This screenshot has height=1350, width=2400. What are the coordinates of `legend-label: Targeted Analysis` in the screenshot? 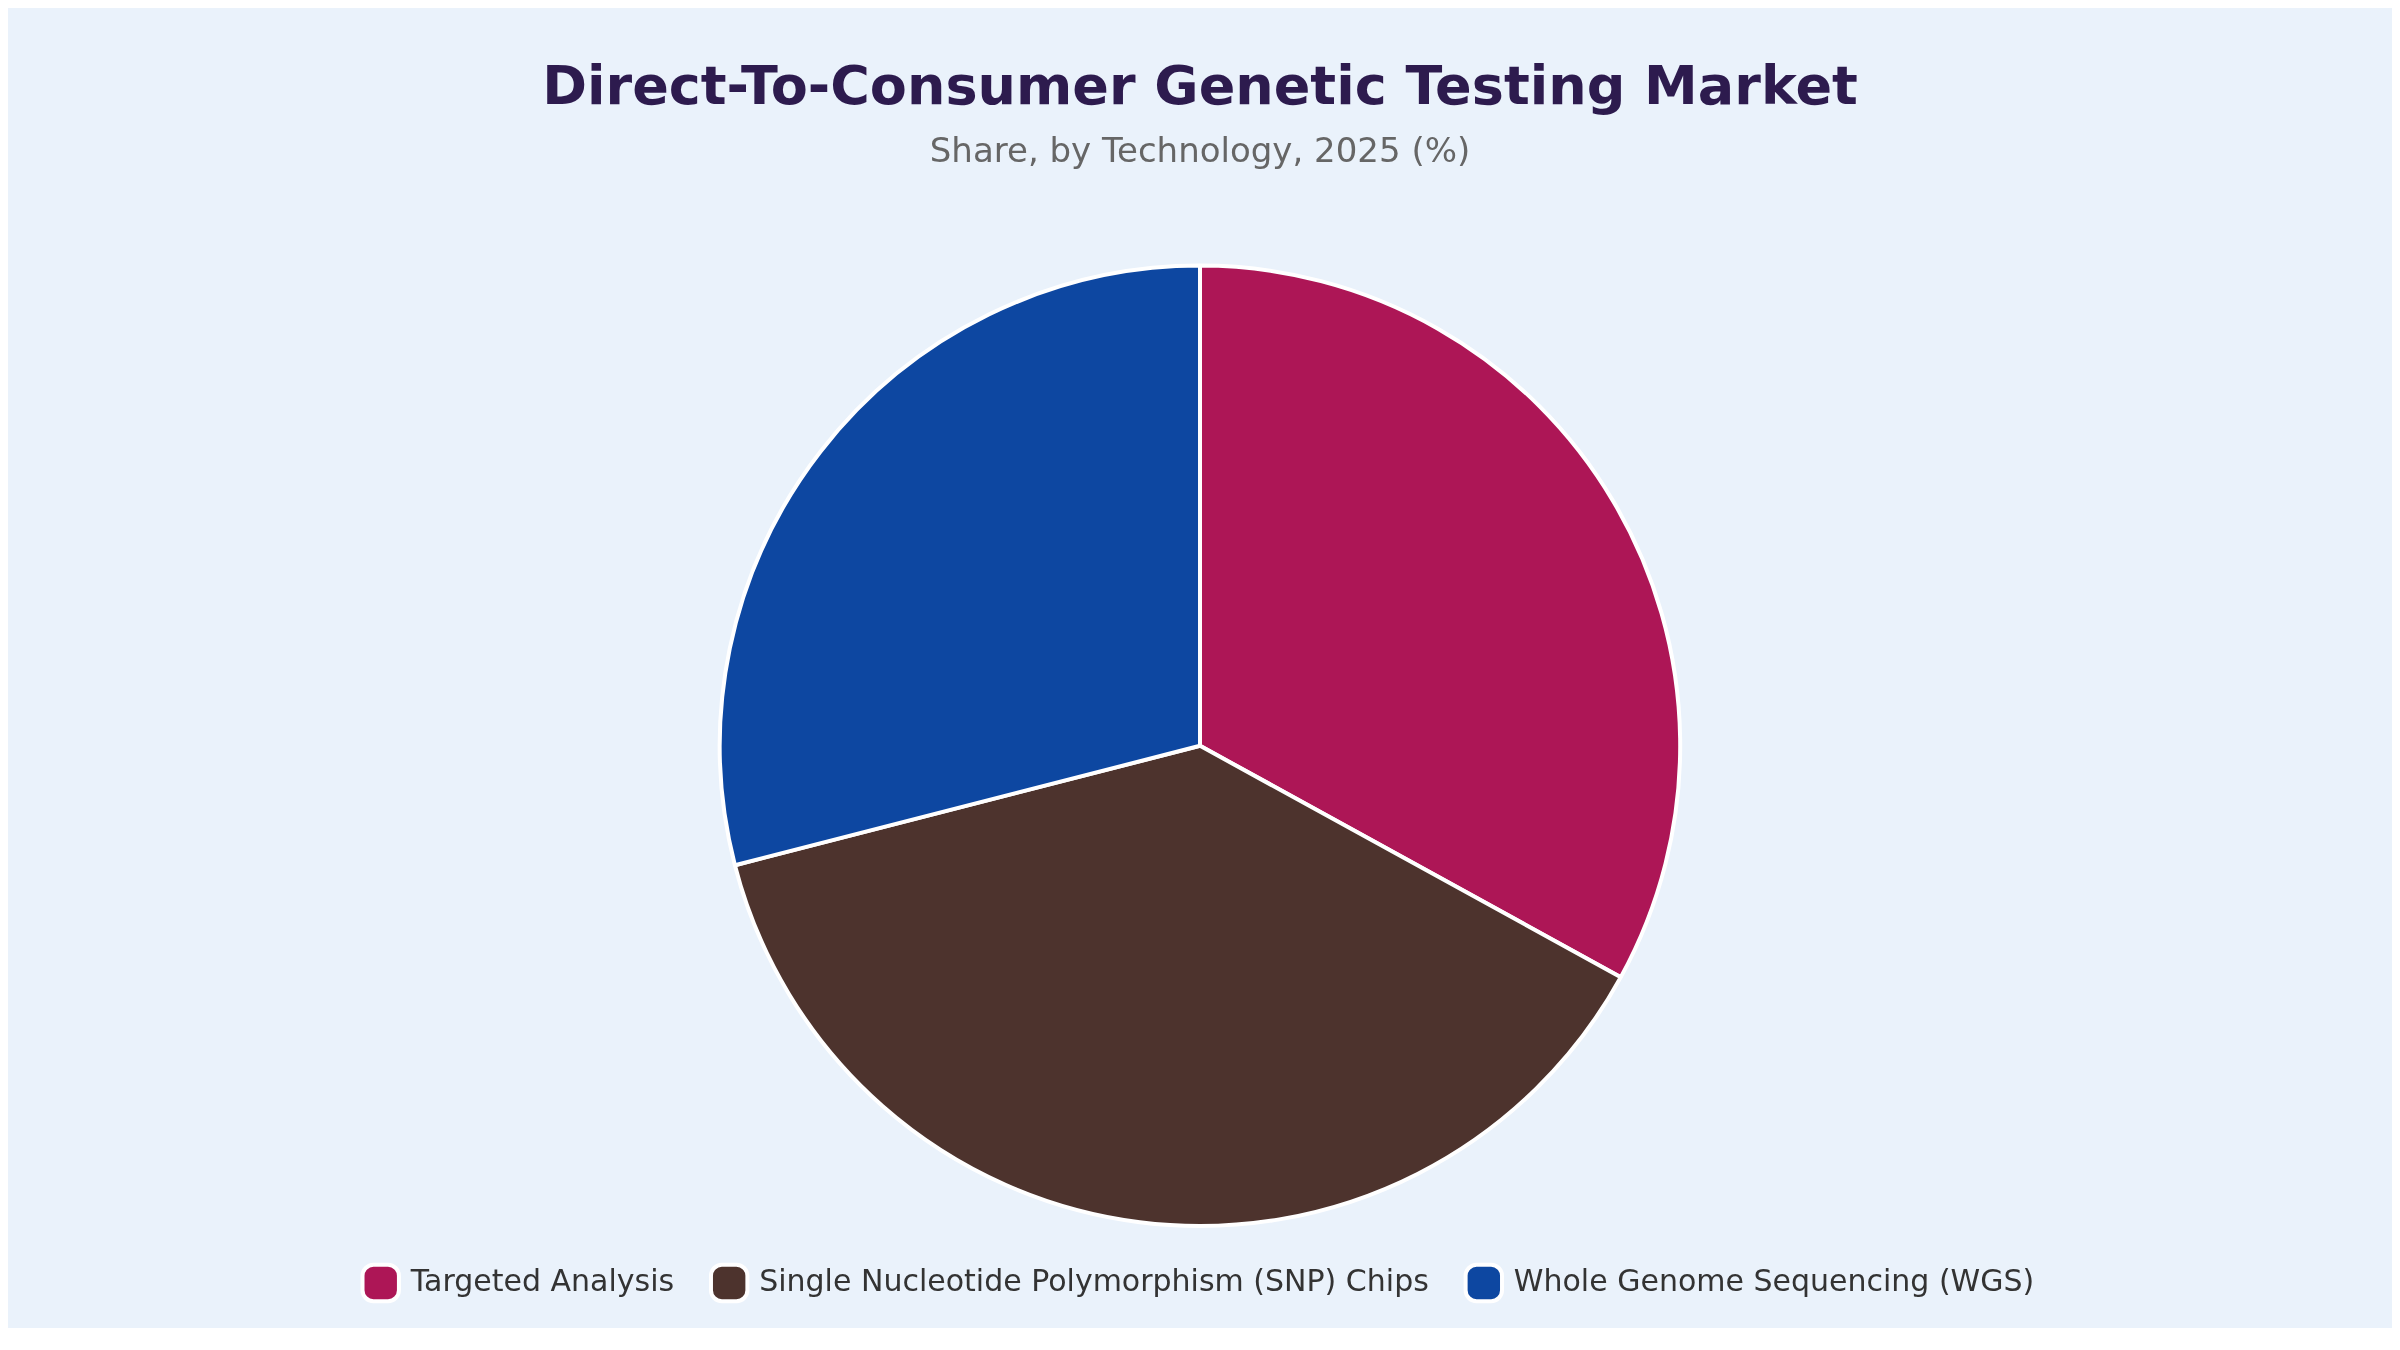 It's located at (542, 1280).